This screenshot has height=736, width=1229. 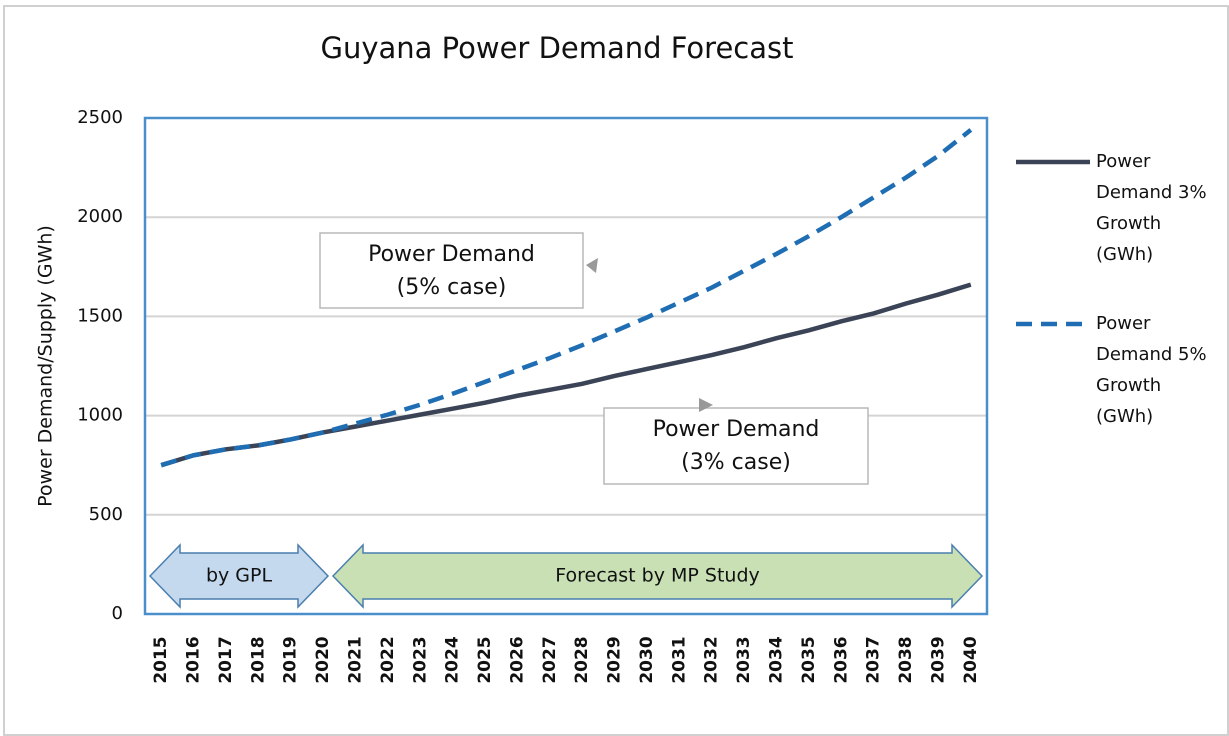 What do you see at coordinates (971, 659) in the screenshot?
I see `x-tick-label: 2040` at bounding box center [971, 659].